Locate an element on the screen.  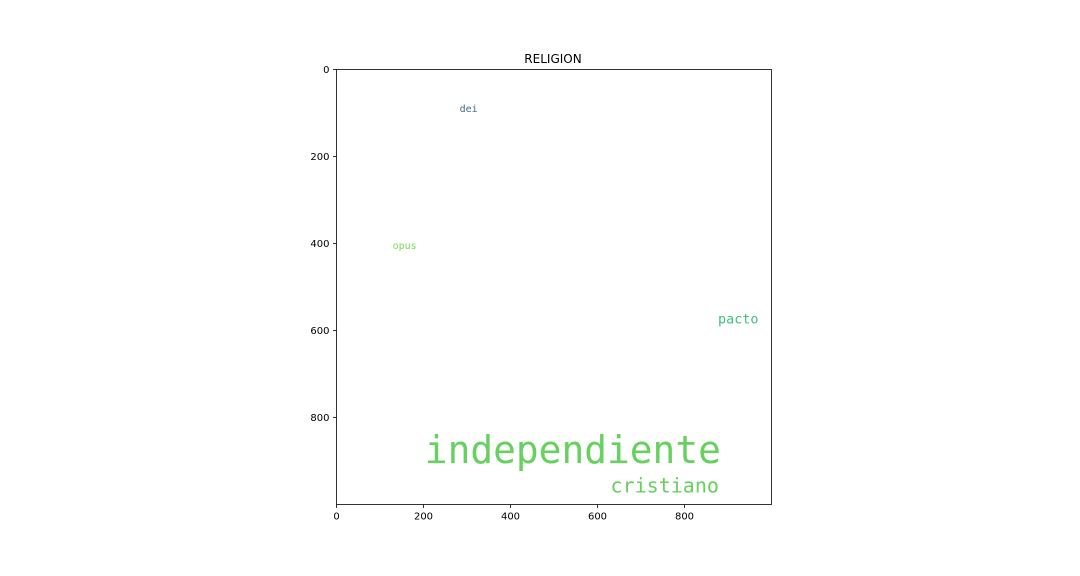
y-tick-label: 200 is located at coordinates (319, 157).